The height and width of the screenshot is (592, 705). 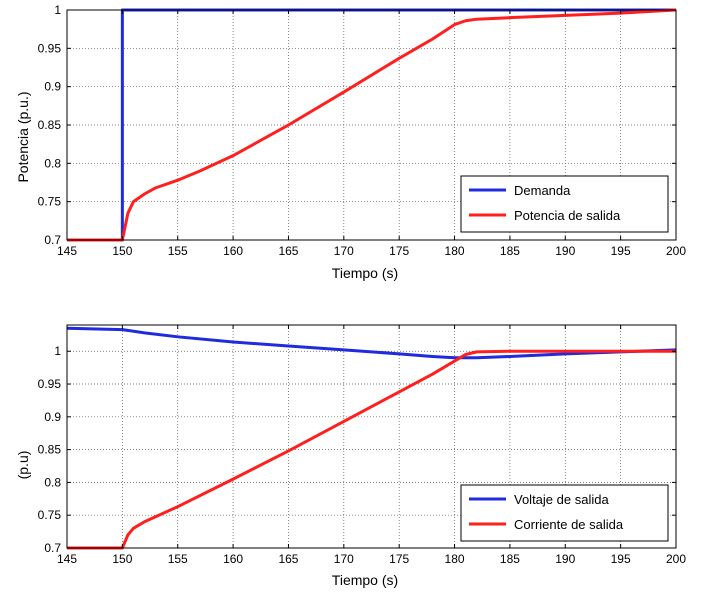 I want to click on legend-label: Potencia de salida, so click(x=567, y=215).